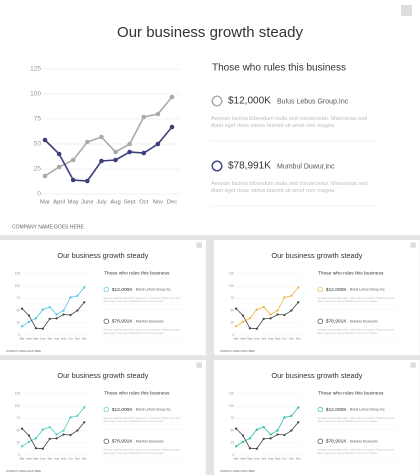 Image resolution: width=420 pixels, height=475 pixels. I want to click on y-tick-label: 25, so click(233, 323).